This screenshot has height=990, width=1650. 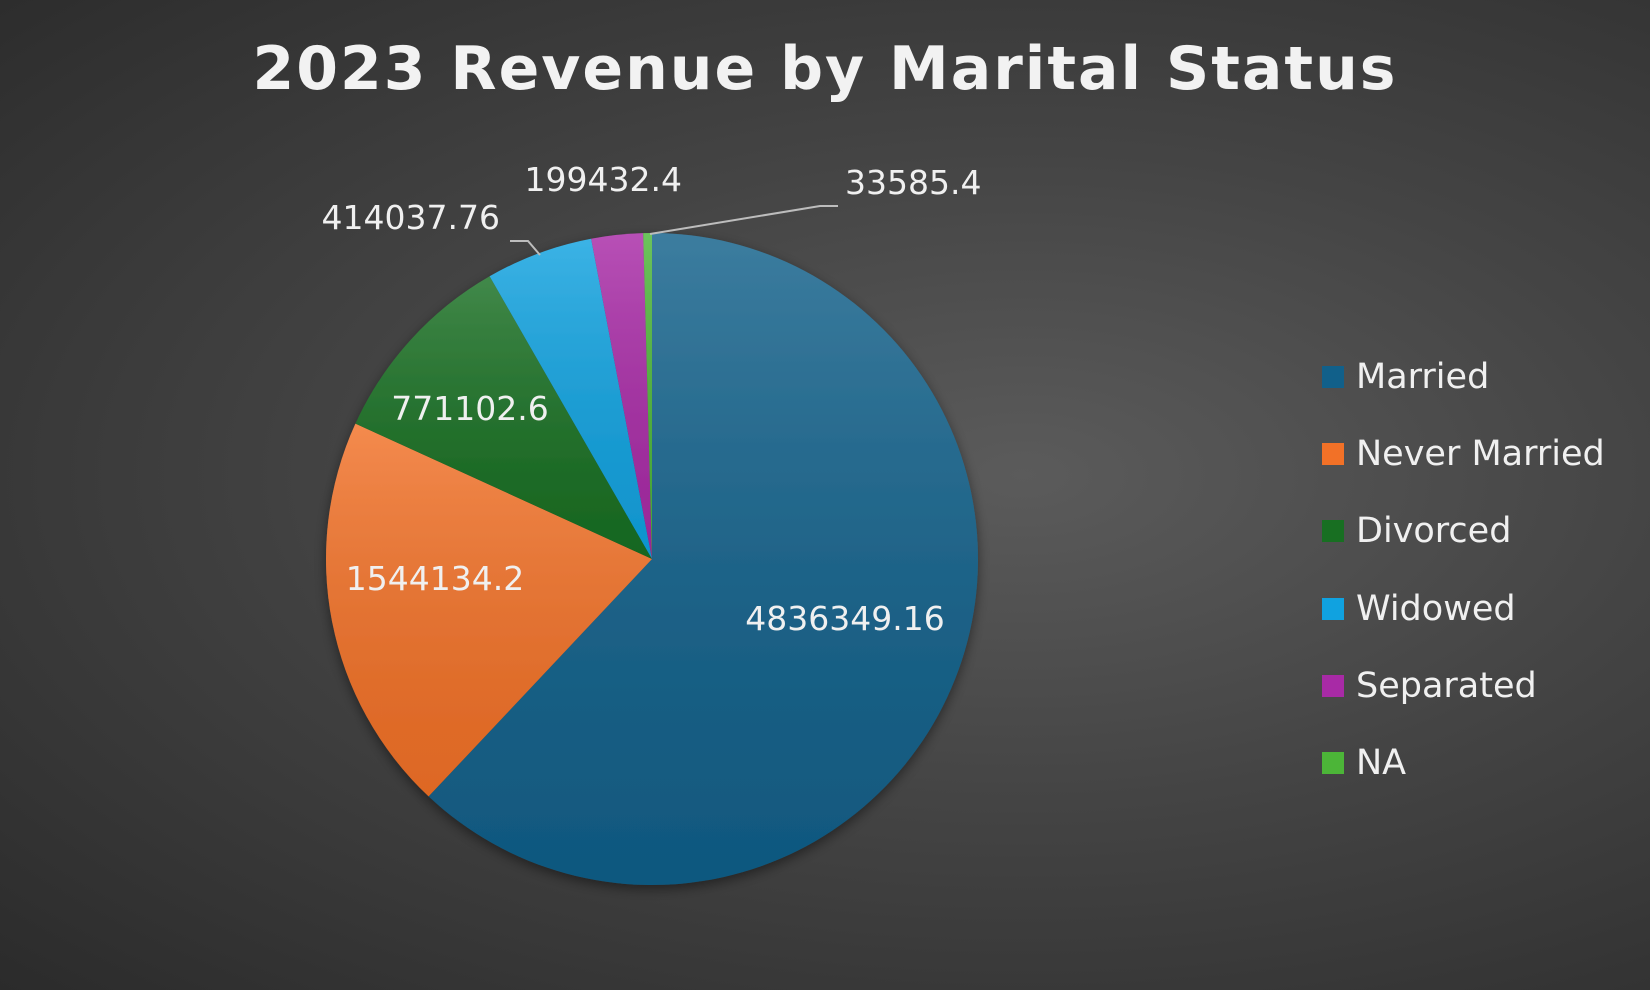 What do you see at coordinates (1381, 763) in the screenshot?
I see `legend-label: NA` at bounding box center [1381, 763].